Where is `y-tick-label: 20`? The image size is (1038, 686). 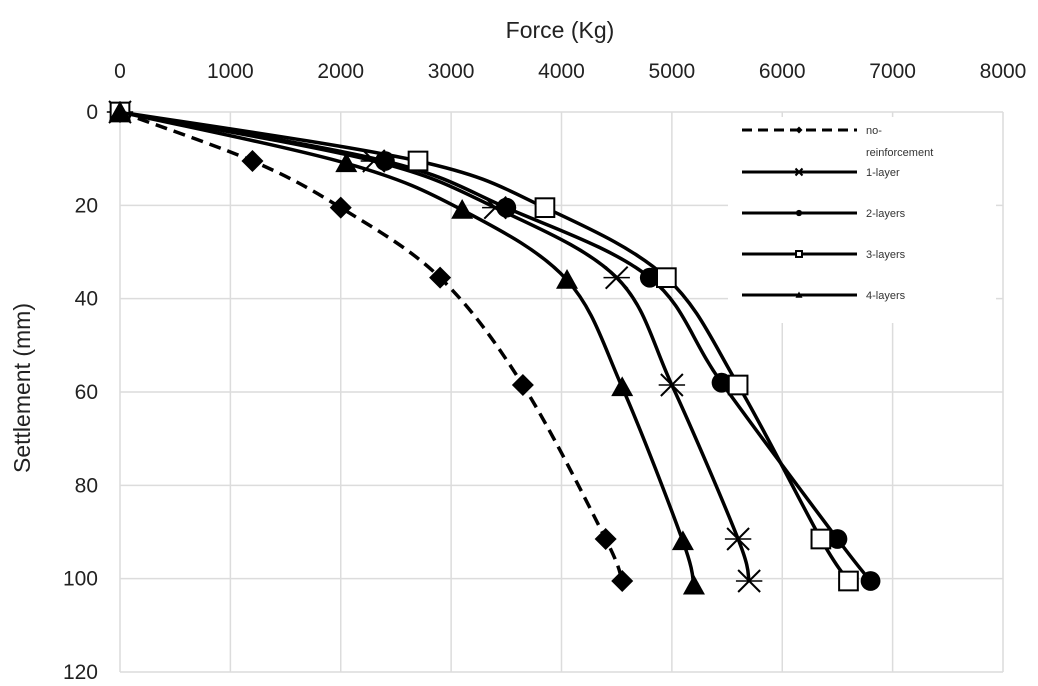 y-tick-label: 20 is located at coordinates (86, 205).